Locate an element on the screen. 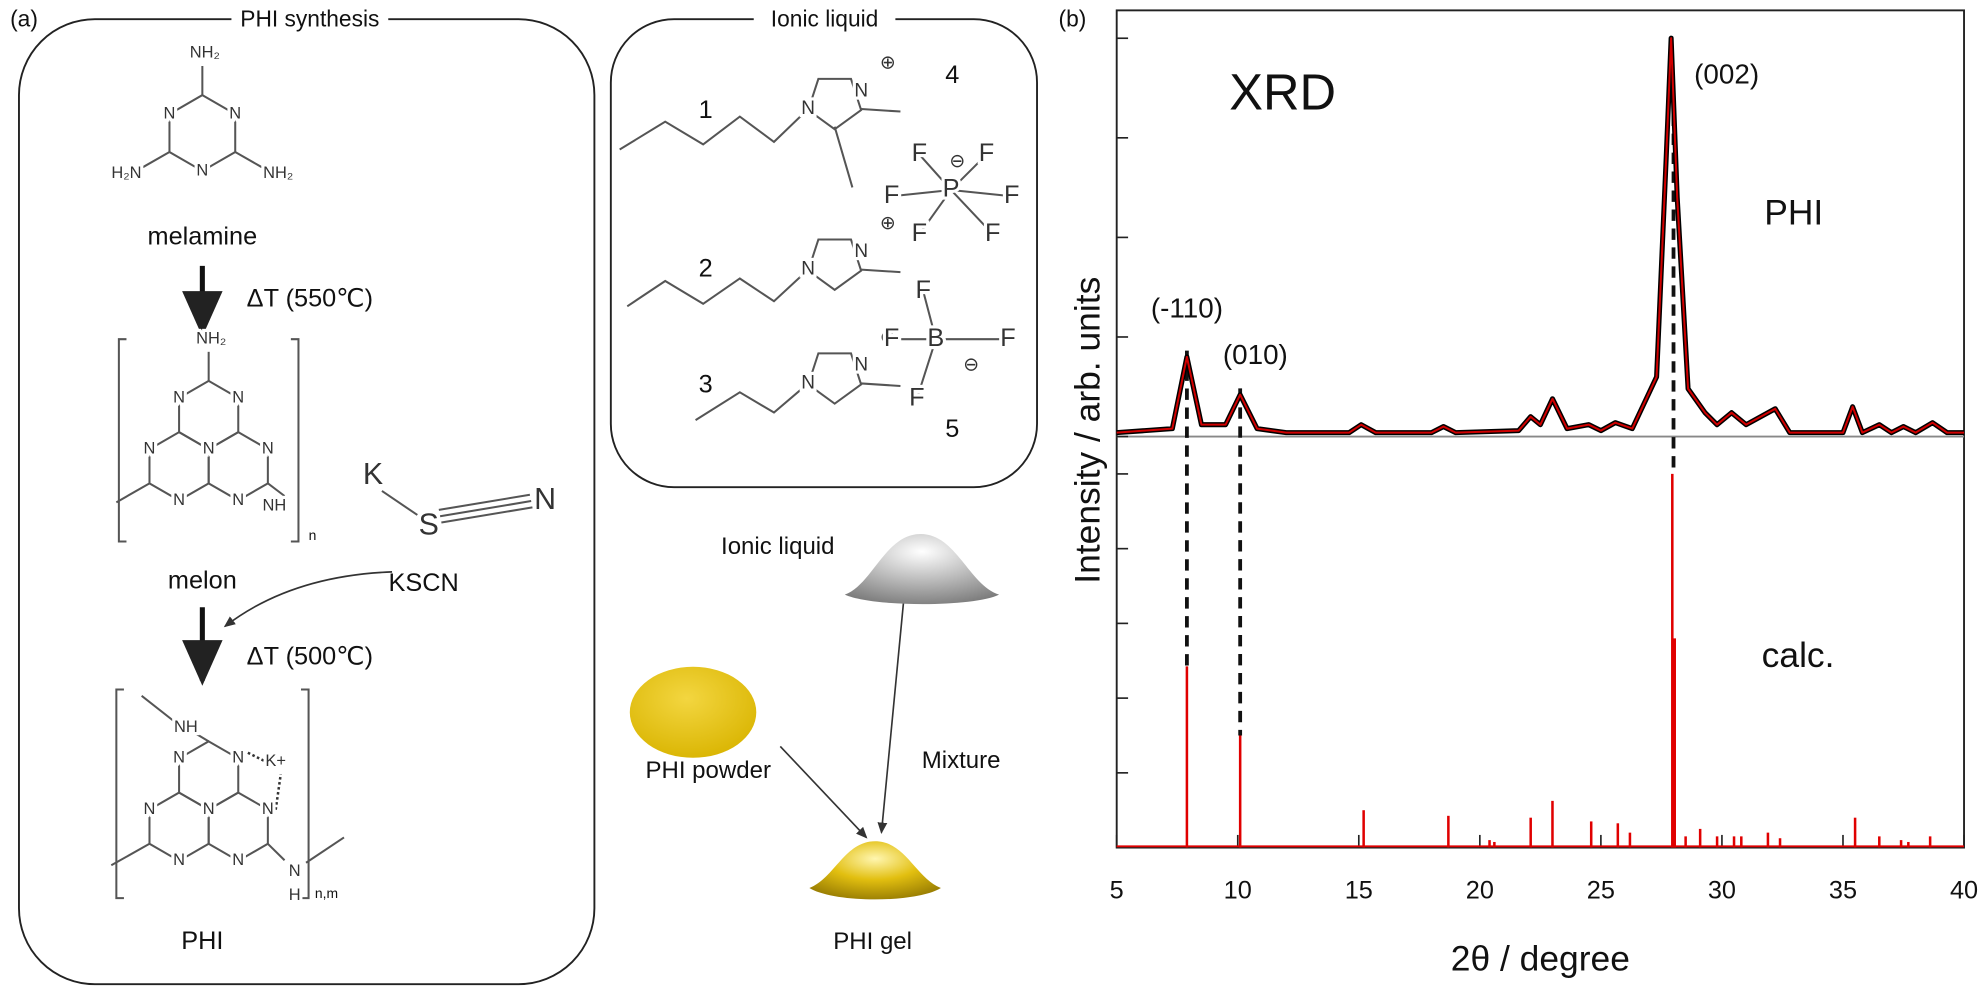 This screenshot has height=992, width=1983. chart-title: XRD is located at coordinates (1282, 92).